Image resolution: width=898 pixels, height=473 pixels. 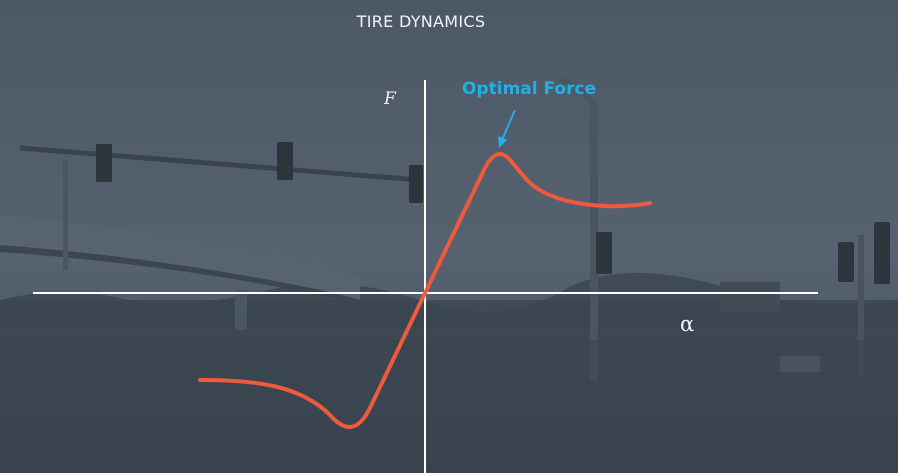 I want to click on annotation-arrow-head, so click(x=502, y=142).